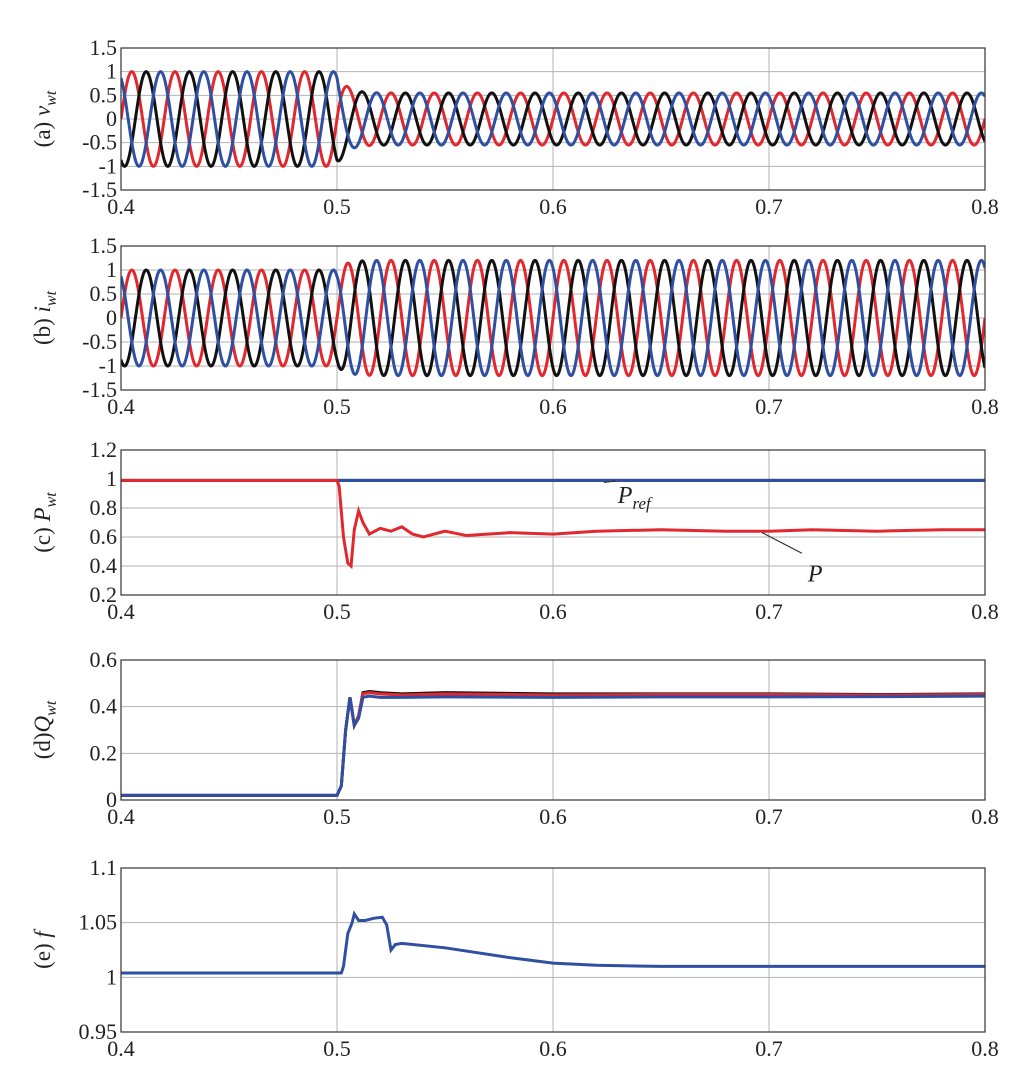 This screenshot has height=1072, width=1035. What do you see at coordinates (42, 948) in the screenshot?
I see `y-axis-label: (e) f` at bounding box center [42, 948].